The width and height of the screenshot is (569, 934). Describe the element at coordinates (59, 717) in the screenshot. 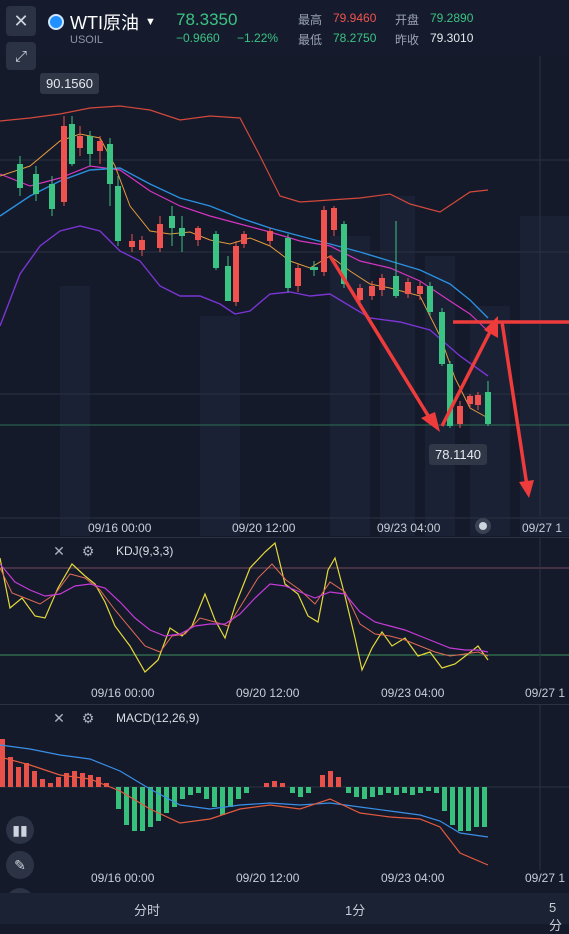

I see `close-macd-icon: ✕` at that location.